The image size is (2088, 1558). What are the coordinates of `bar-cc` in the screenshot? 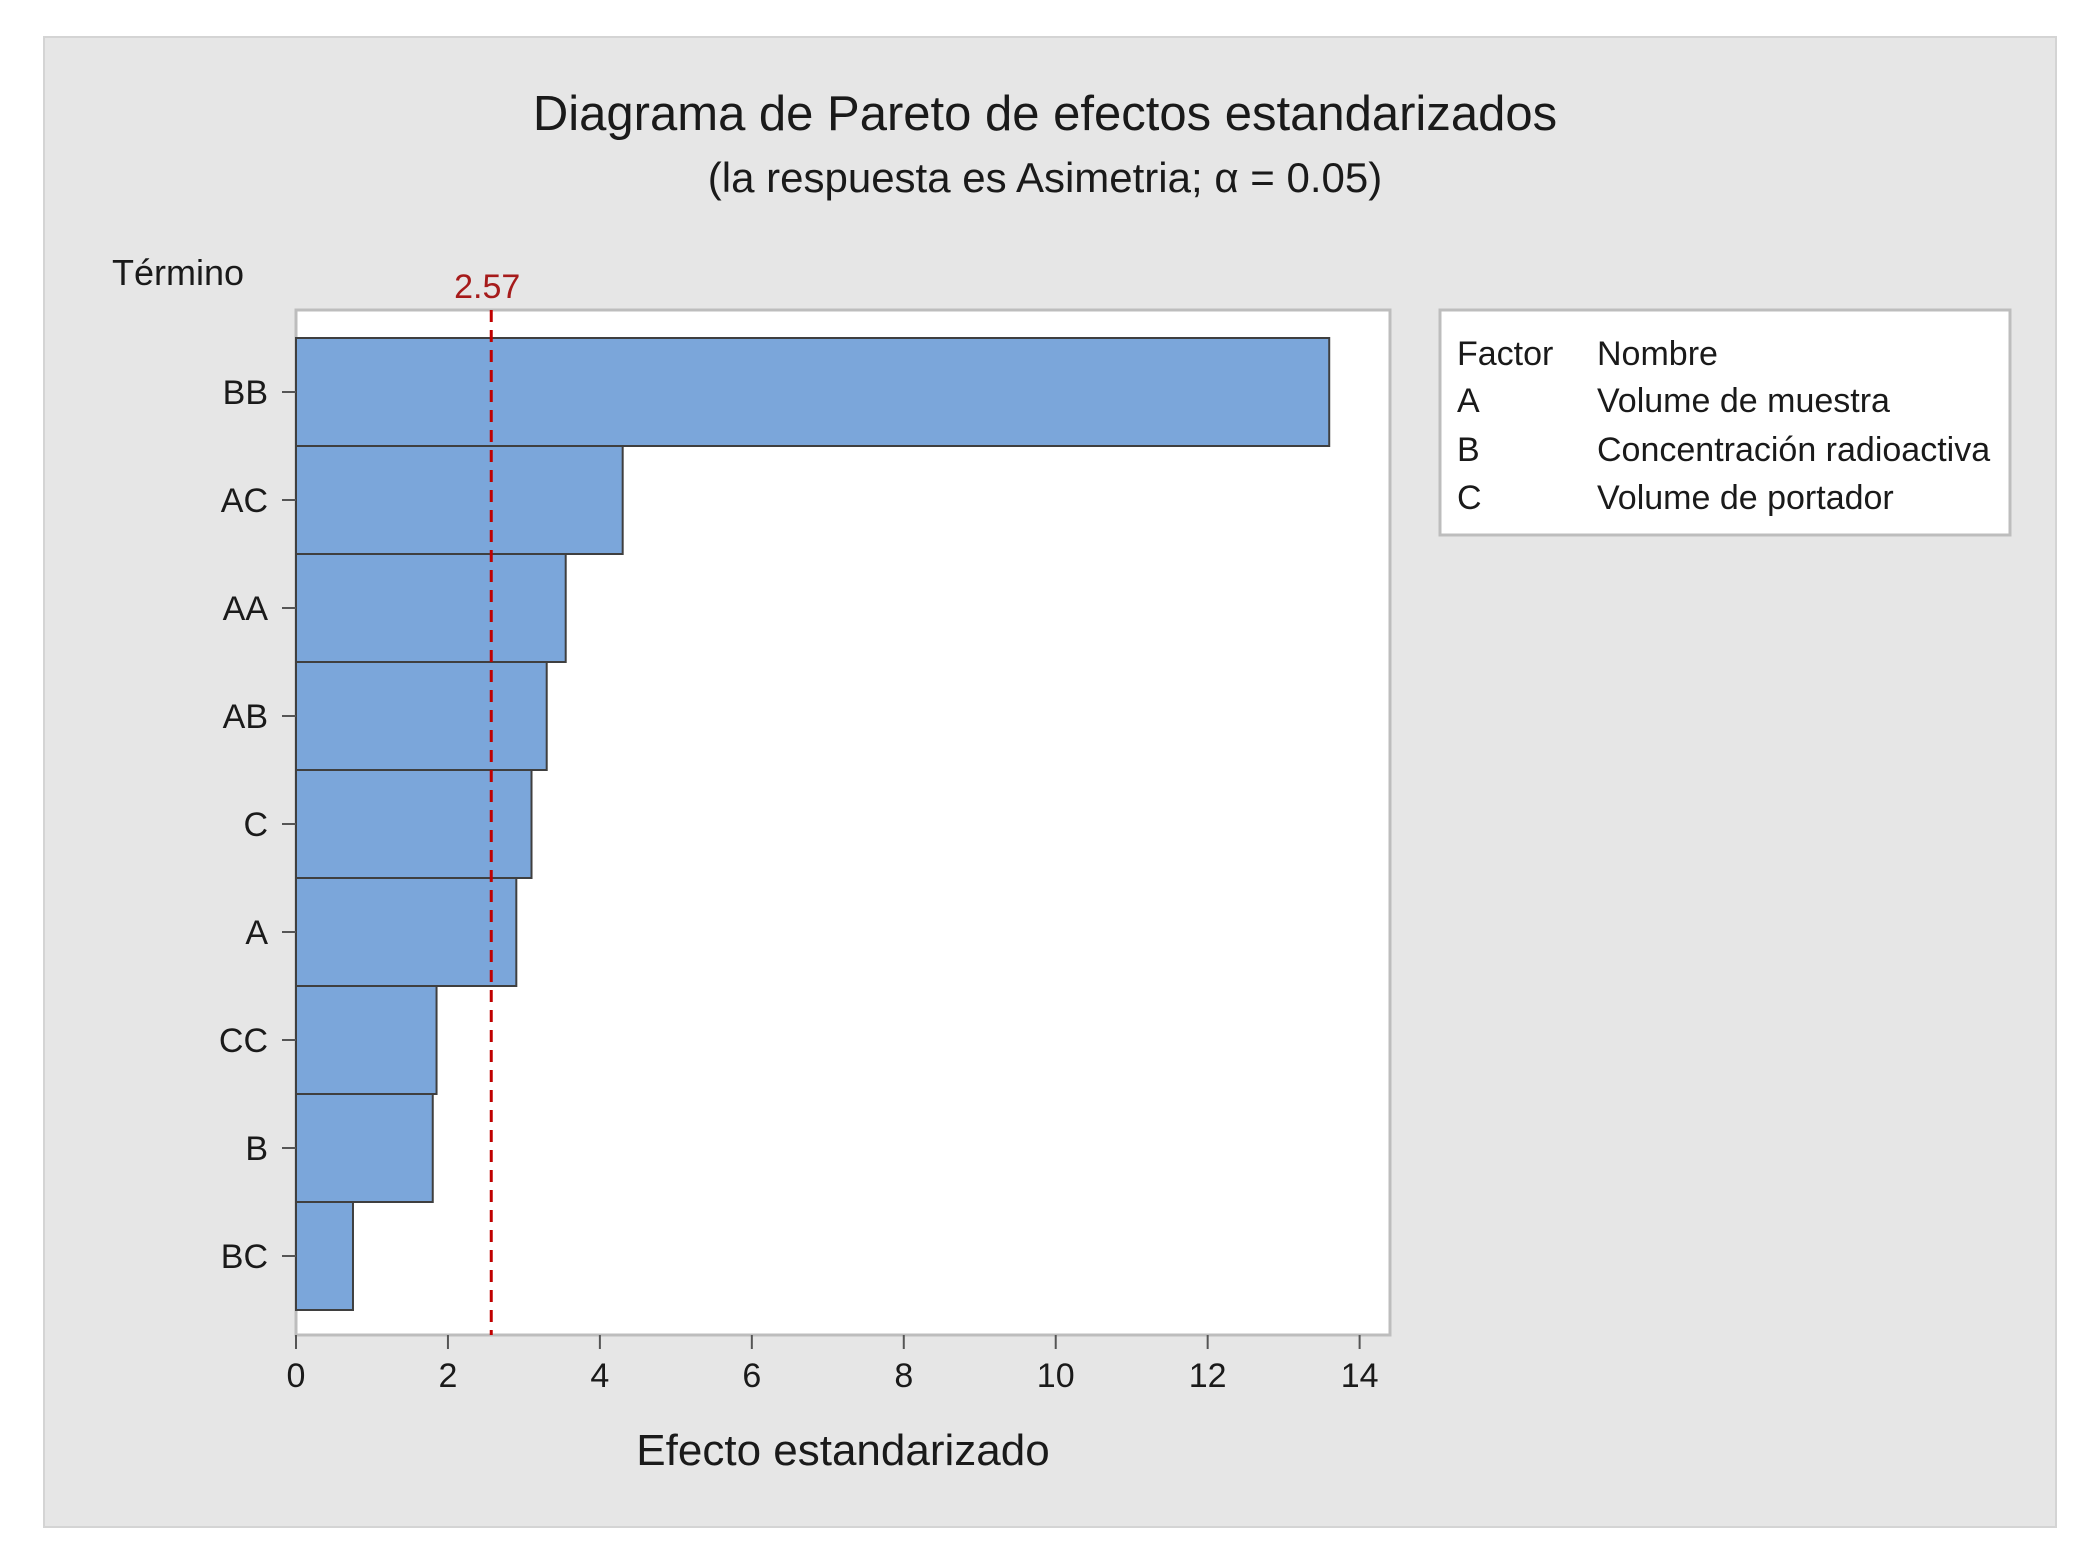 It's located at (366, 1040).